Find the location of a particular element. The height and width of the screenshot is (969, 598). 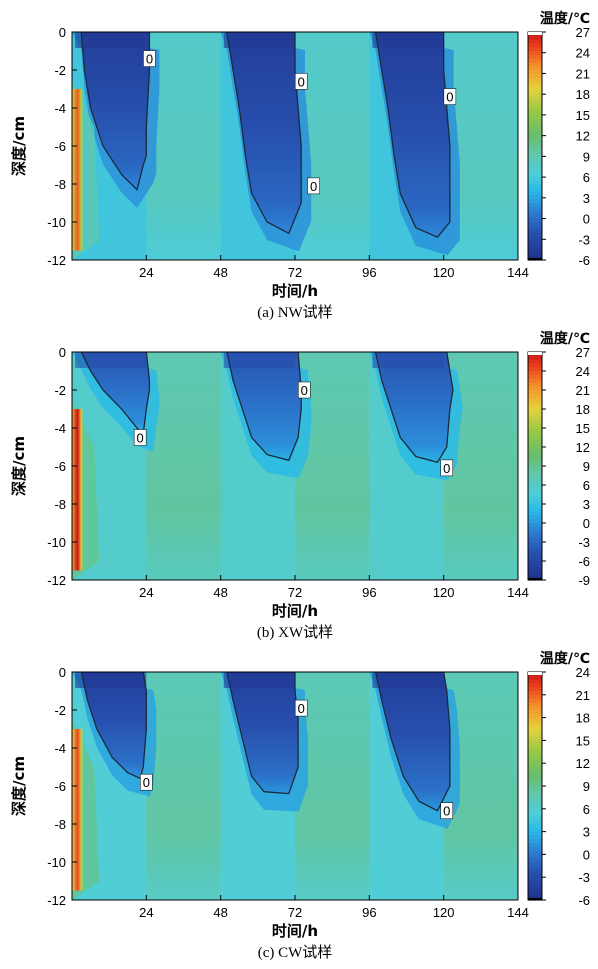

y-tick-label: -10 is located at coordinates (56, 862).